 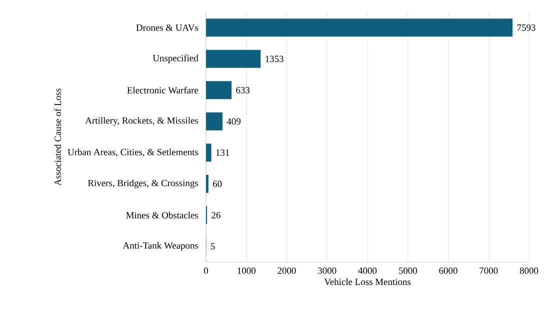 I want to click on x-tick-label: 8000, so click(x=529, y=270).